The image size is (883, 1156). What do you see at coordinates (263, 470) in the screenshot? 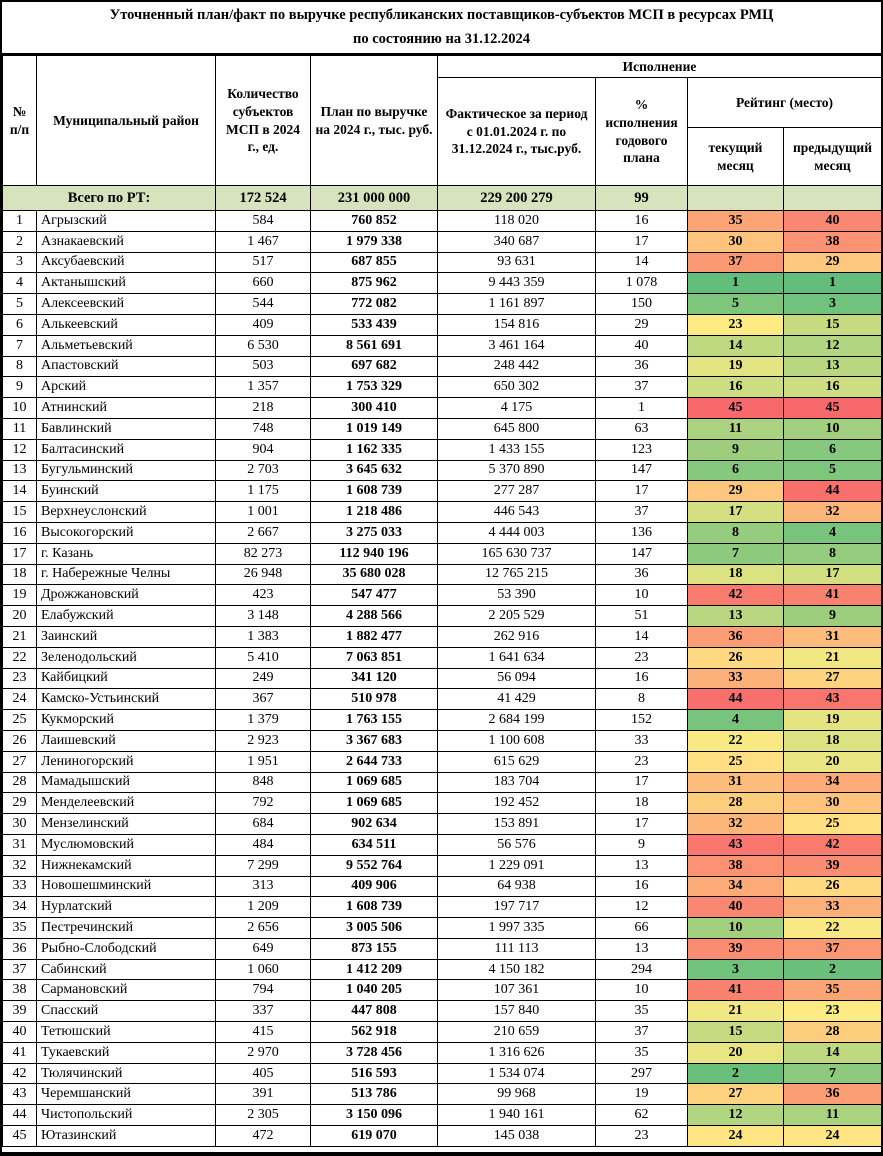
I see `msp-count-value: 2 703` at bounding box center [263, 470].